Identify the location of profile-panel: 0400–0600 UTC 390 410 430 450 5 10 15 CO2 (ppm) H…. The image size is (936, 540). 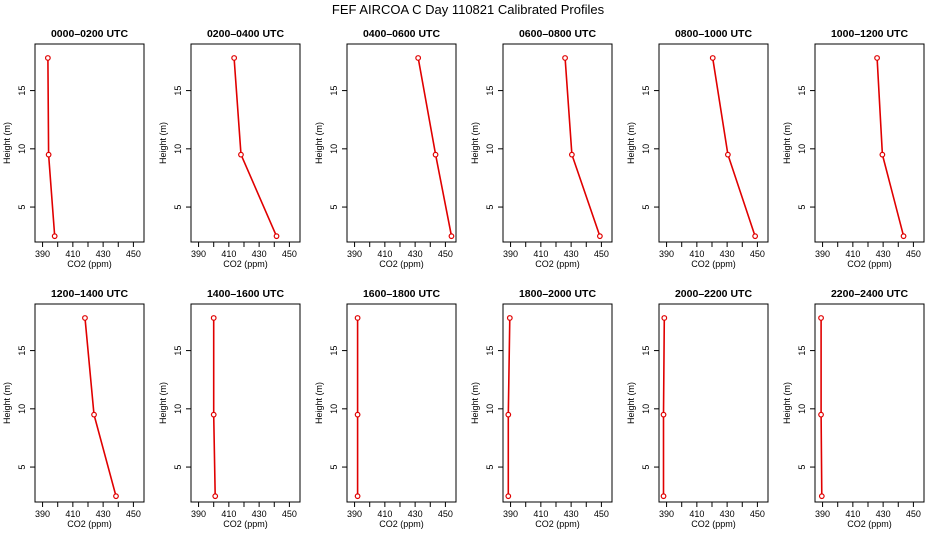
(385, 148).